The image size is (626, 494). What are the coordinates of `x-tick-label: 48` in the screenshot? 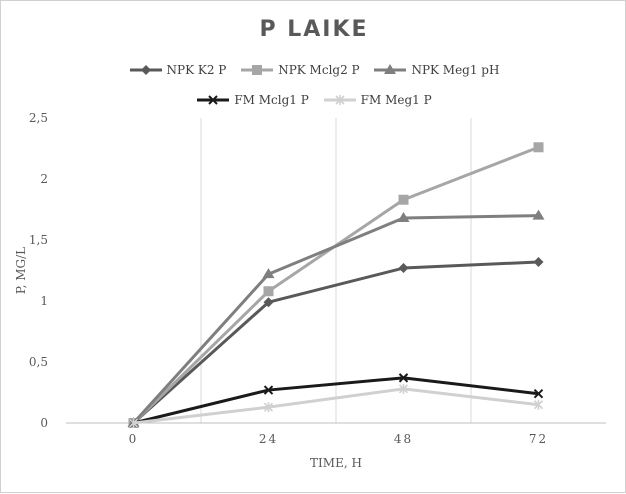 It's located at (403, 439).